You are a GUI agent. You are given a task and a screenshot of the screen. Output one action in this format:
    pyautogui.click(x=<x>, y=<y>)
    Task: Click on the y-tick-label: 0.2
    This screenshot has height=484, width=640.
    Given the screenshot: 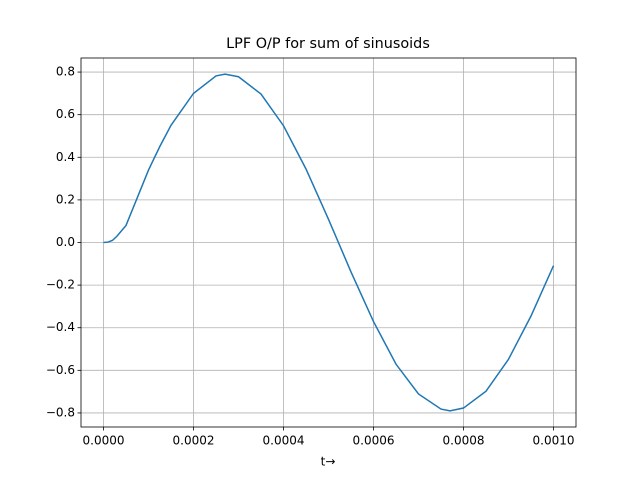 What is the action you would take?
    pyautogui.click(x=65, y=199)
    